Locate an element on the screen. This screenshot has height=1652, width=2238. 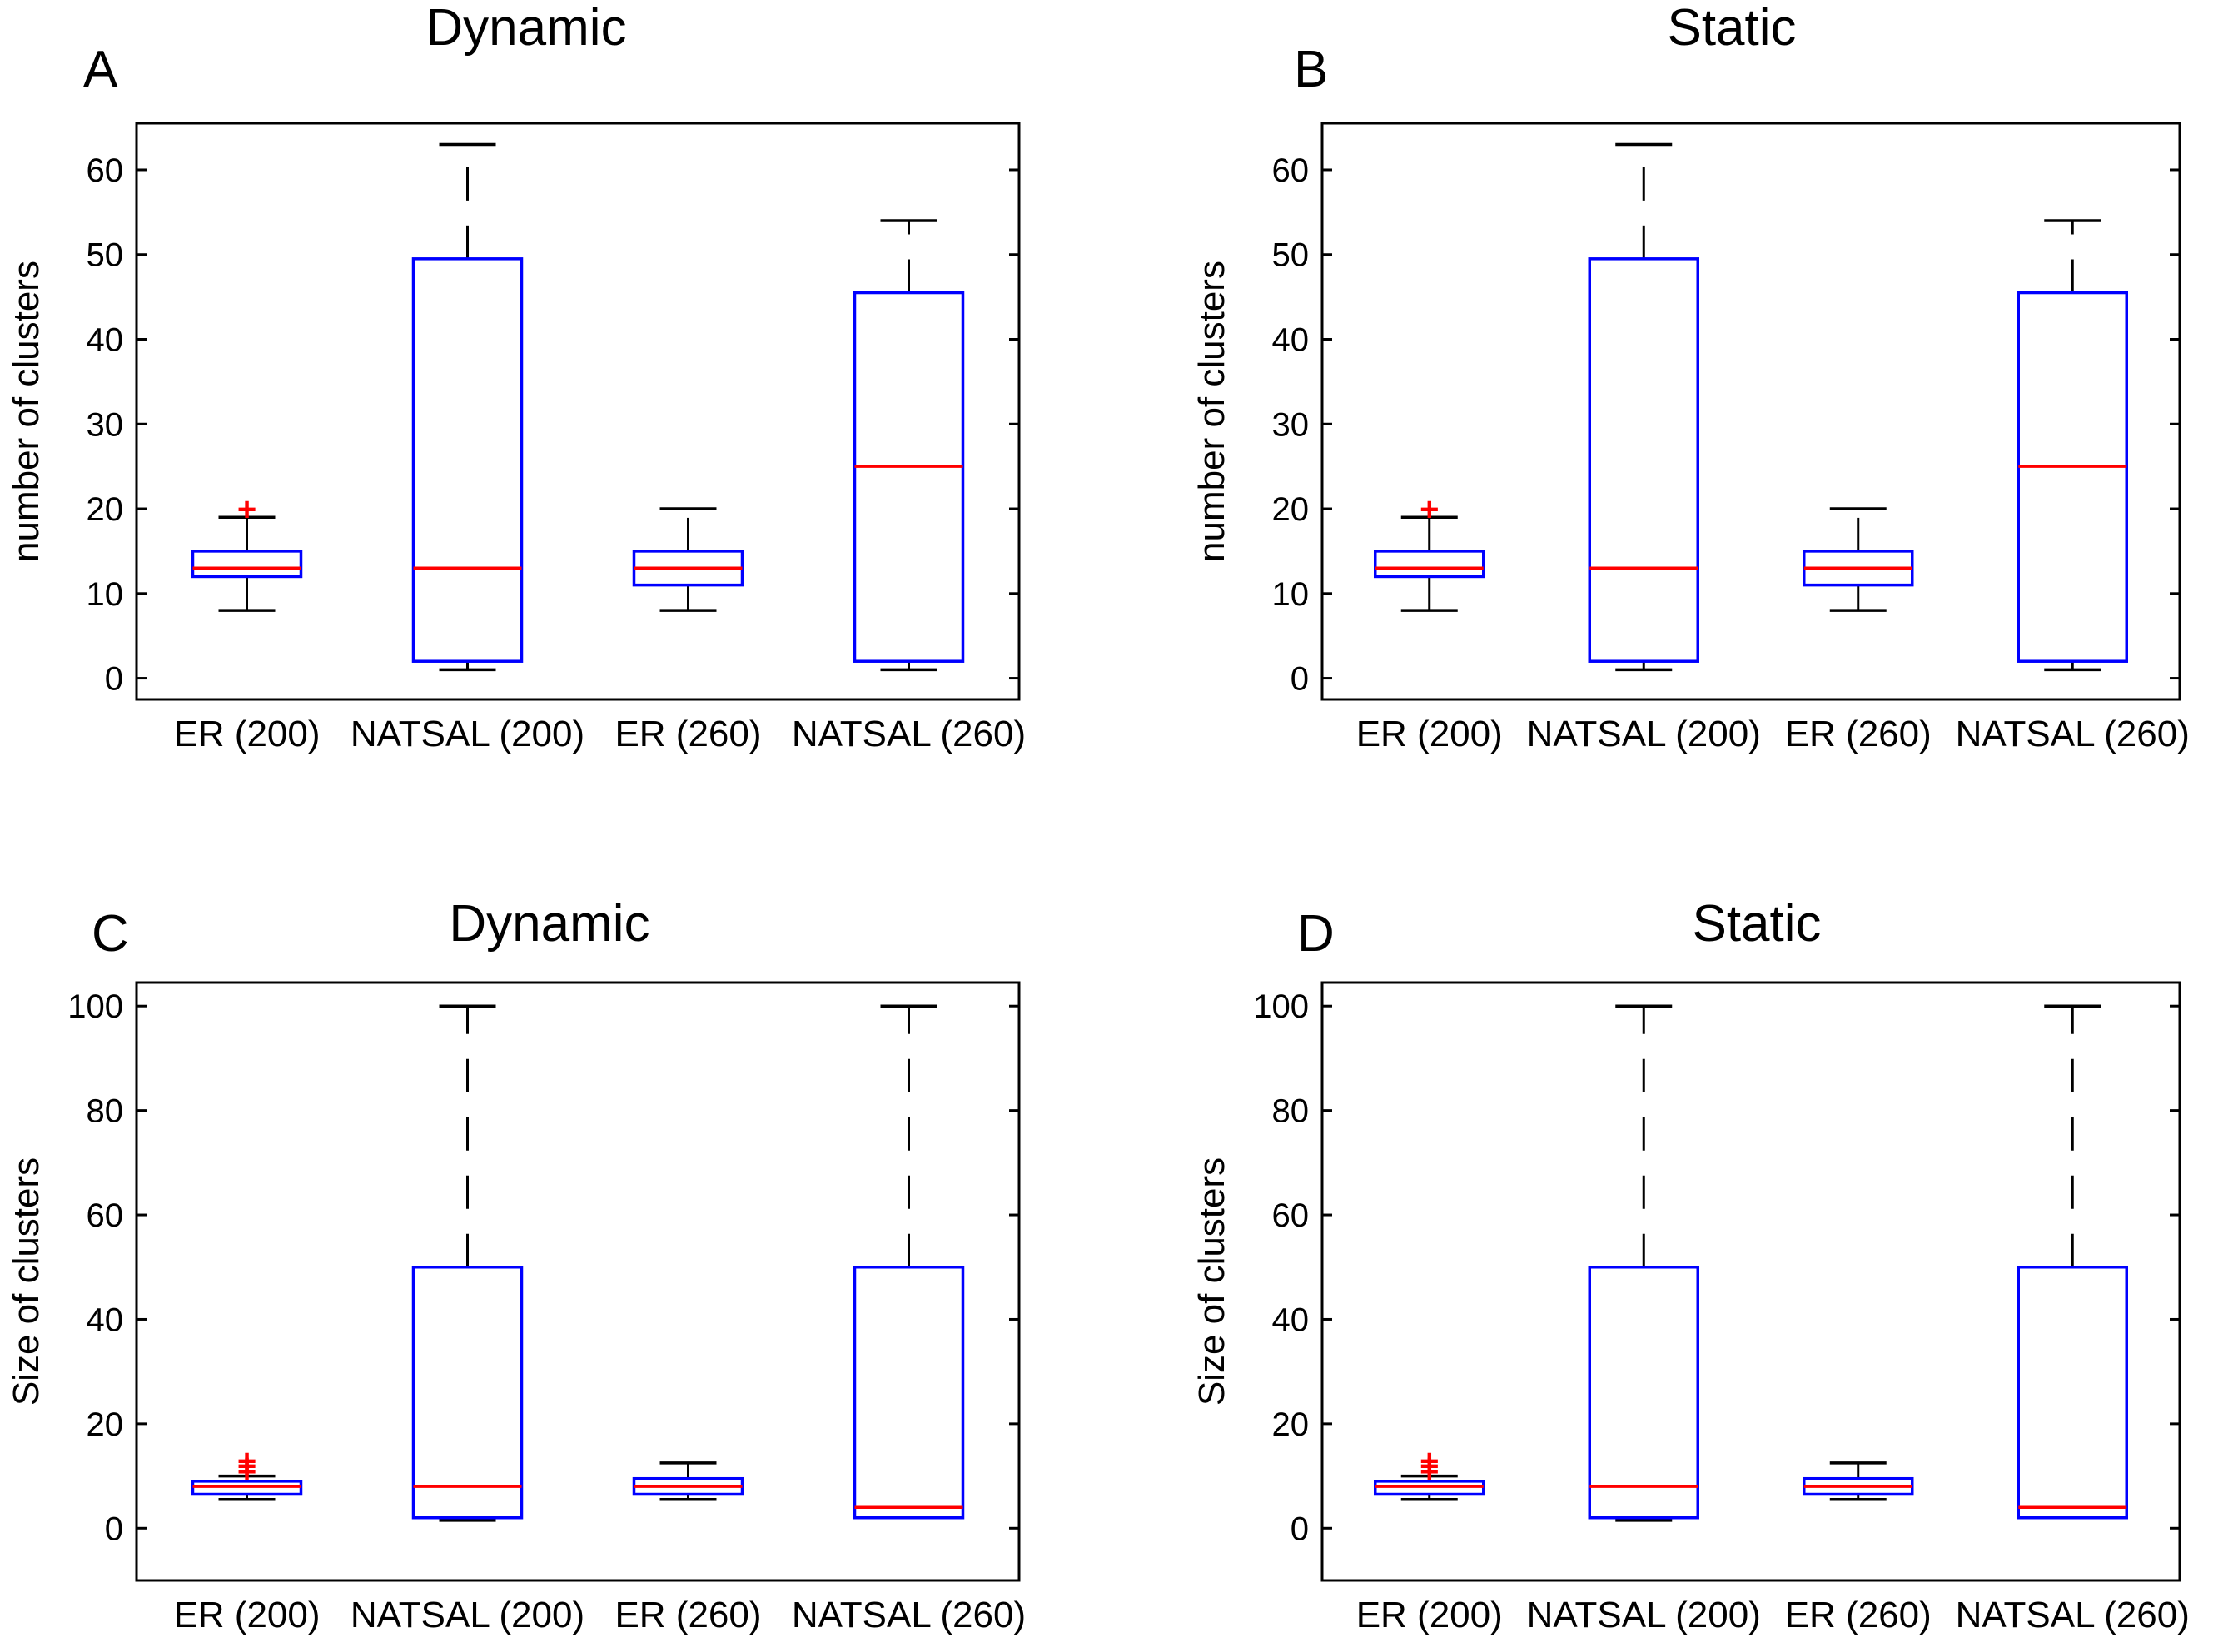
panel-letter: D is located at coordinates (1316, 934).